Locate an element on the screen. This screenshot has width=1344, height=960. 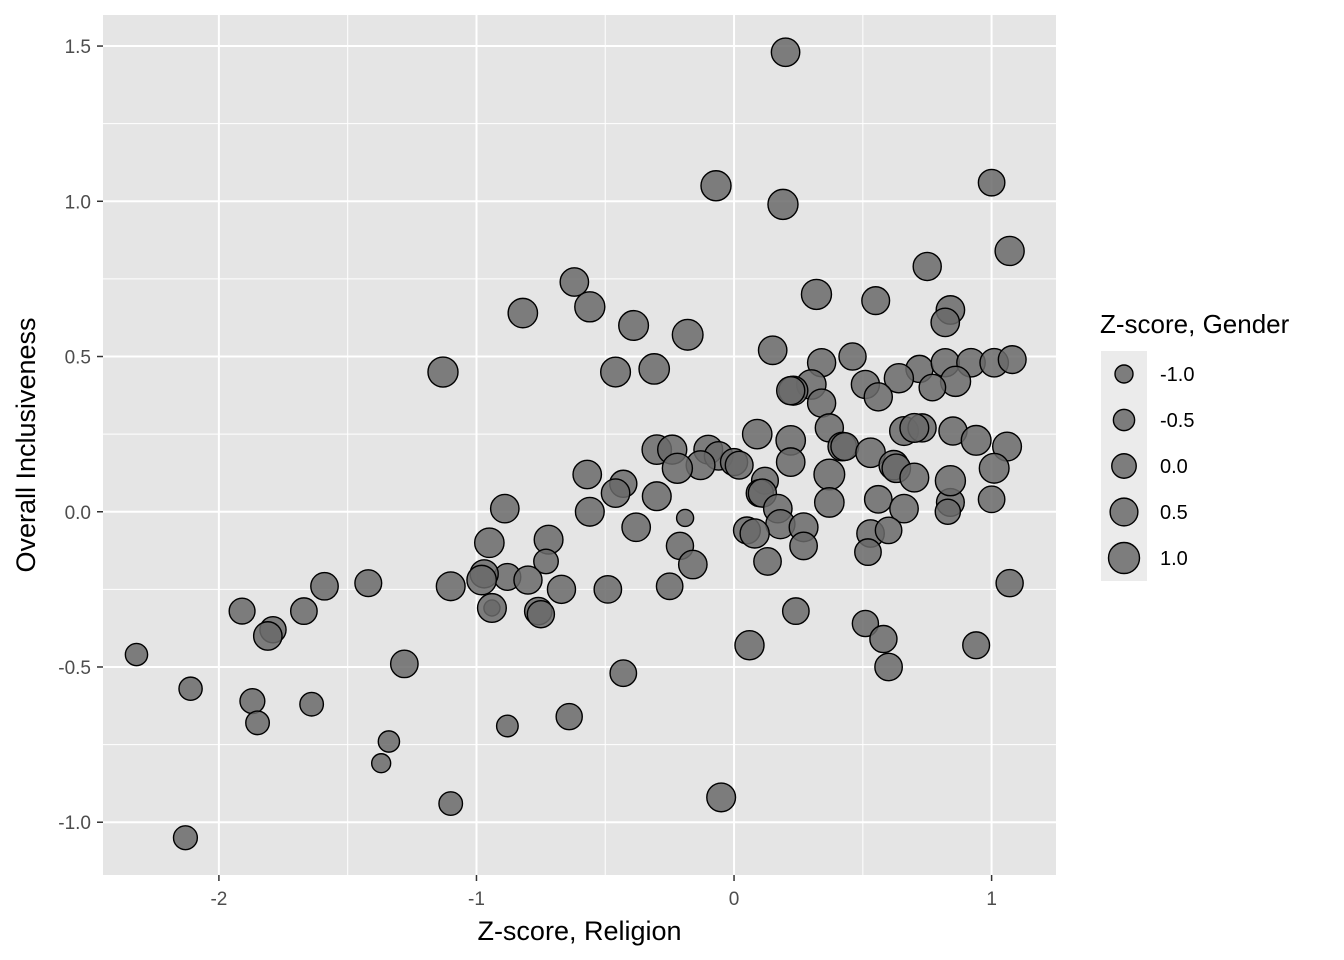
y-tick-label: 0.0 is located at coordinates (78, 513).